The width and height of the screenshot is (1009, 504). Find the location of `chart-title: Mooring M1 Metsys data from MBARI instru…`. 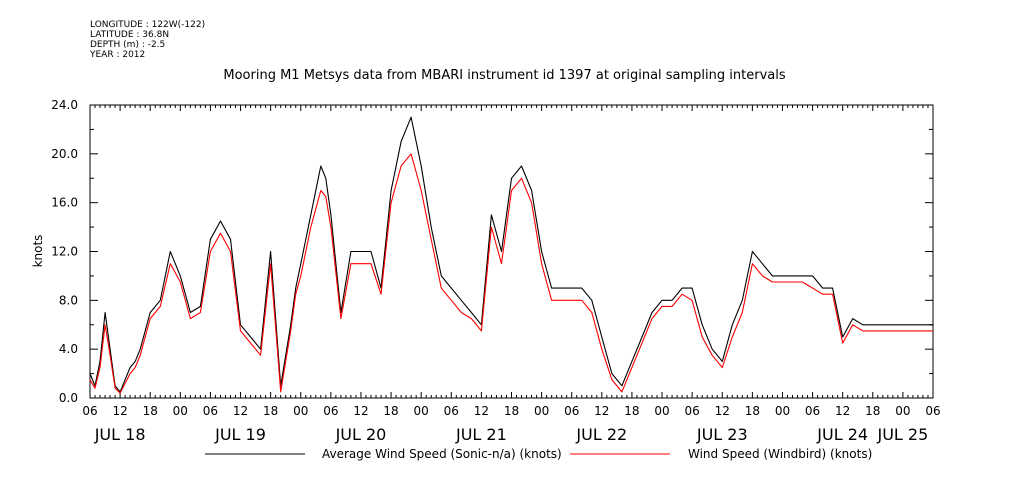

chart-title: Mooring M1 Metsys data from MBARI instru… is located at coordinates (504, 75).